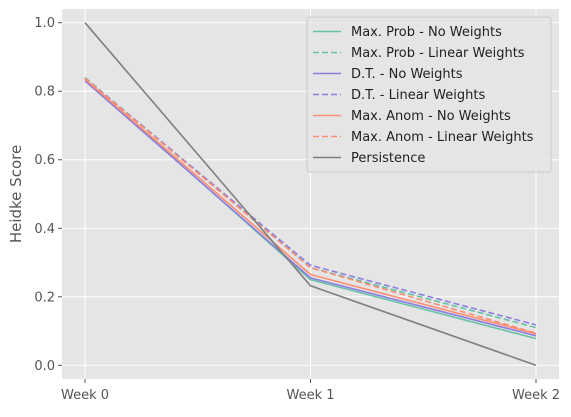  Describe the element at coordinates (431, 116) in the screenshot. I see `legend-entry: Max. Anom - No Weights` at that location.